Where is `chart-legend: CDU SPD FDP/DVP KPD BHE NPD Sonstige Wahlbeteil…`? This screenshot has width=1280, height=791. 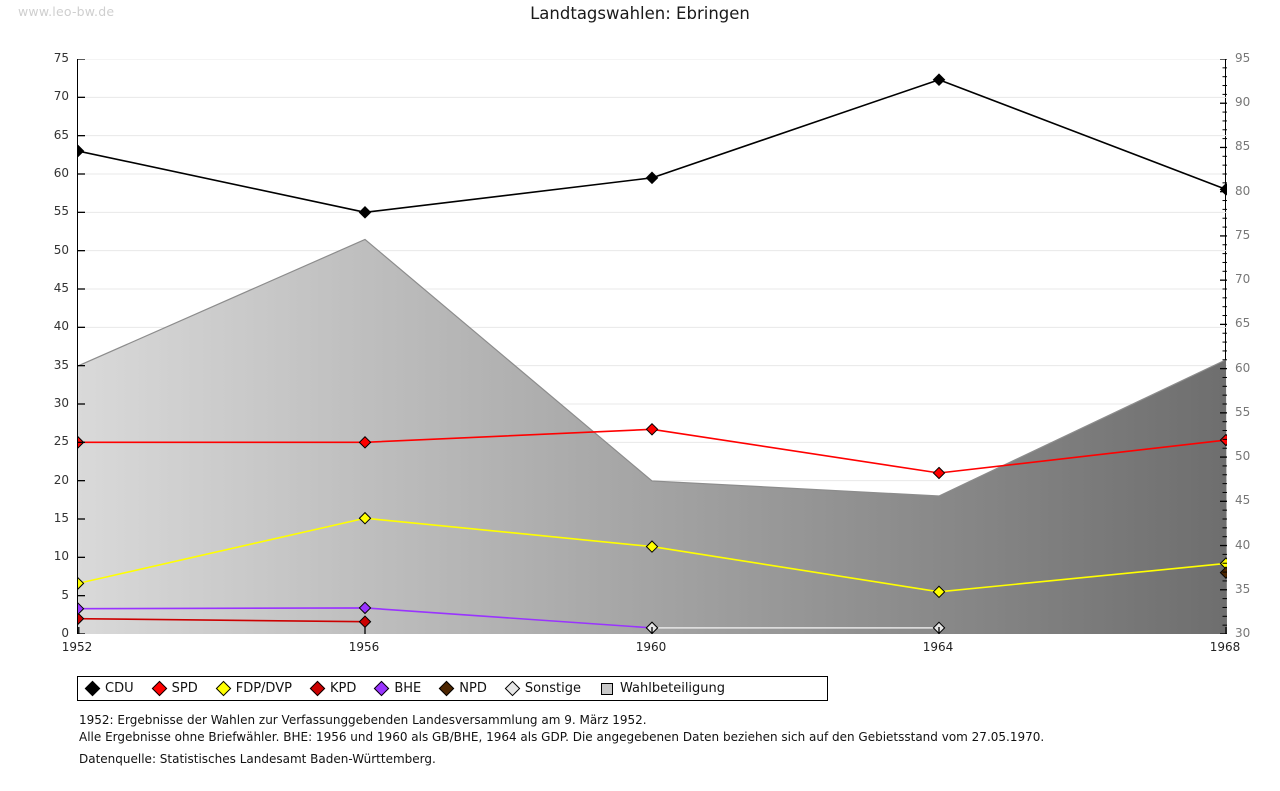
chart-legend: CDU SPD FDP/DVP KPD BHE NPD Sonstige Wahlbeteil… is located at coordinates (452, 688).